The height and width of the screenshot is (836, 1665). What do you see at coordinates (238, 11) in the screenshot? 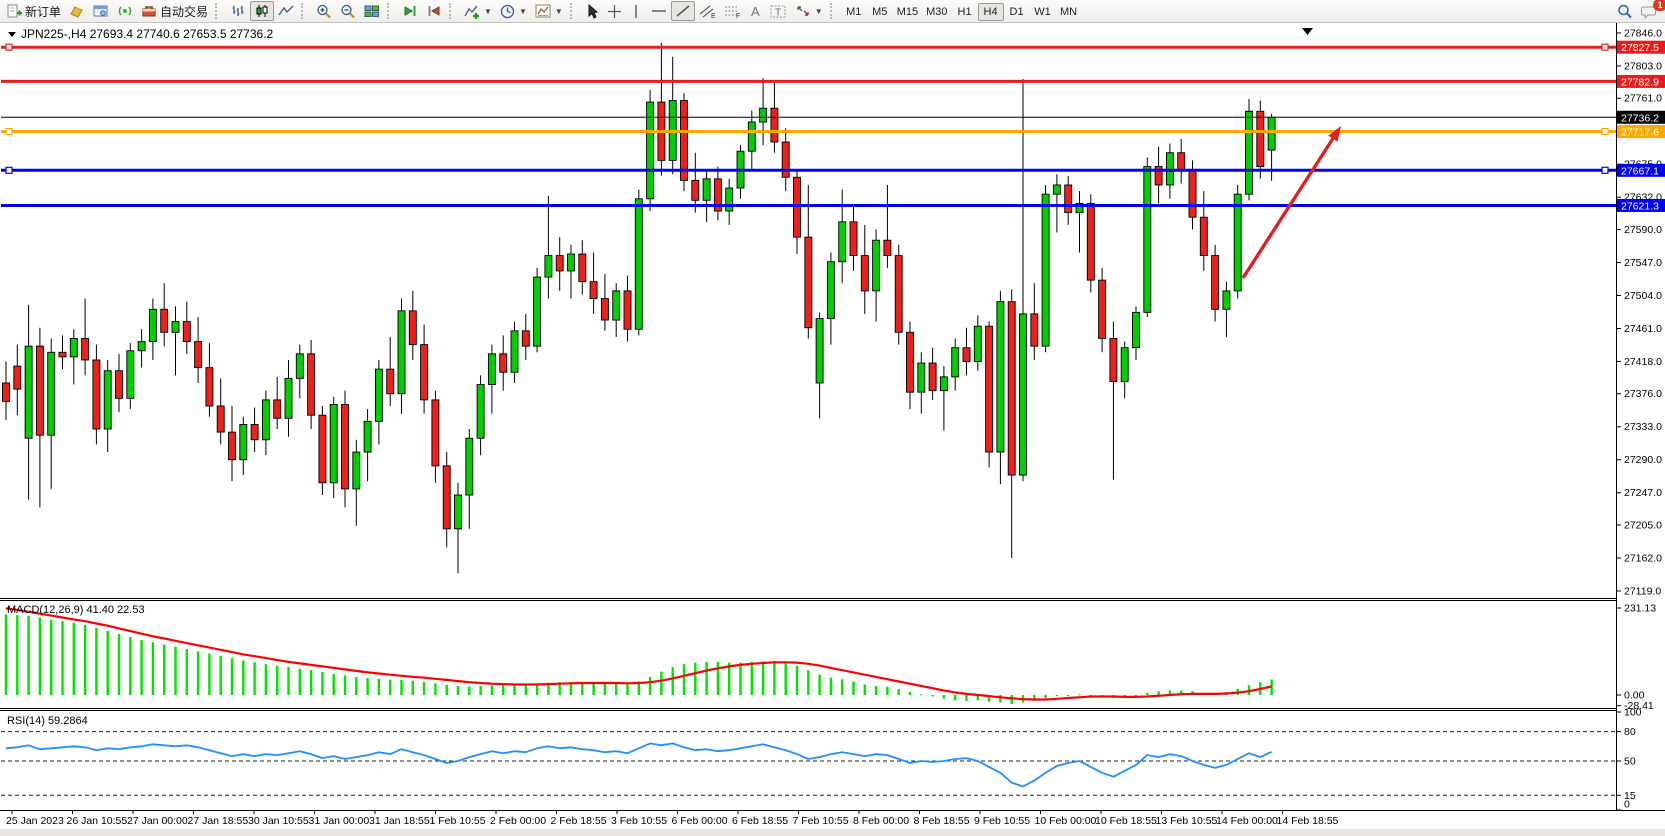
I see `chart-bars-button` at bounding box center [238, 11].